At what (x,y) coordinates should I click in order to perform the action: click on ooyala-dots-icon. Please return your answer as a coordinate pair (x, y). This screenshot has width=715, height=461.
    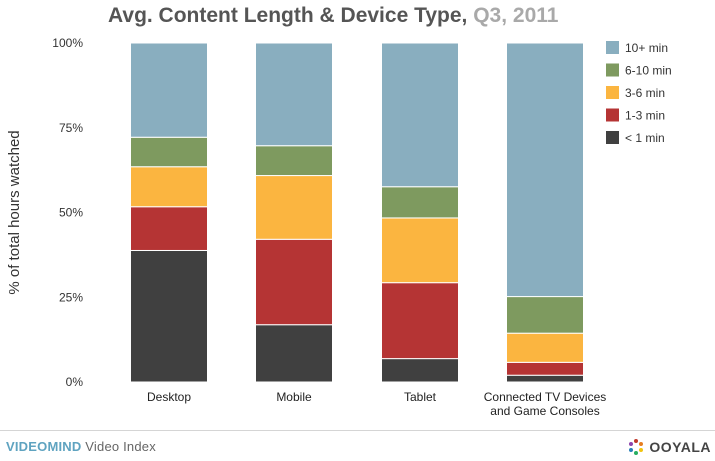
    Looking at the image, I should click on (636, 447).